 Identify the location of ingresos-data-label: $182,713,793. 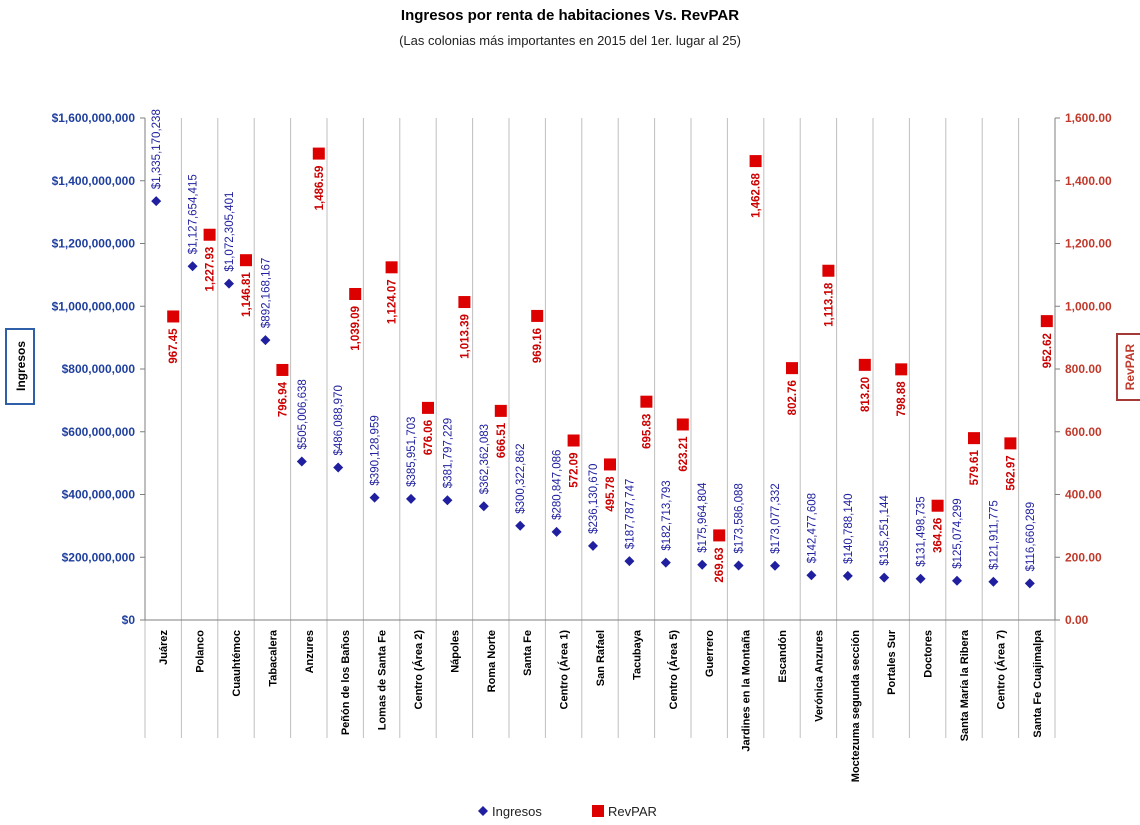
(667, 515).